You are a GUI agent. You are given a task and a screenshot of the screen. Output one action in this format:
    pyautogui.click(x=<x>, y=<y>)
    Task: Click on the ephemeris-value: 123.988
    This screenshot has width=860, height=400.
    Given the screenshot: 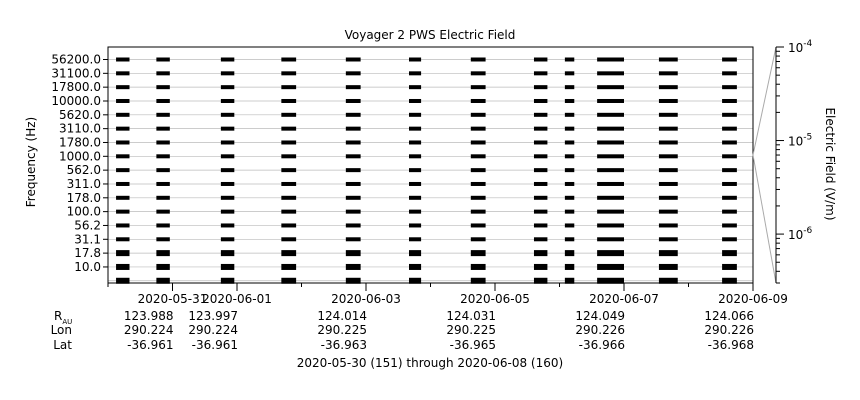 What is the action you would take?
    pyautogui.click(x=149, y=316)
    